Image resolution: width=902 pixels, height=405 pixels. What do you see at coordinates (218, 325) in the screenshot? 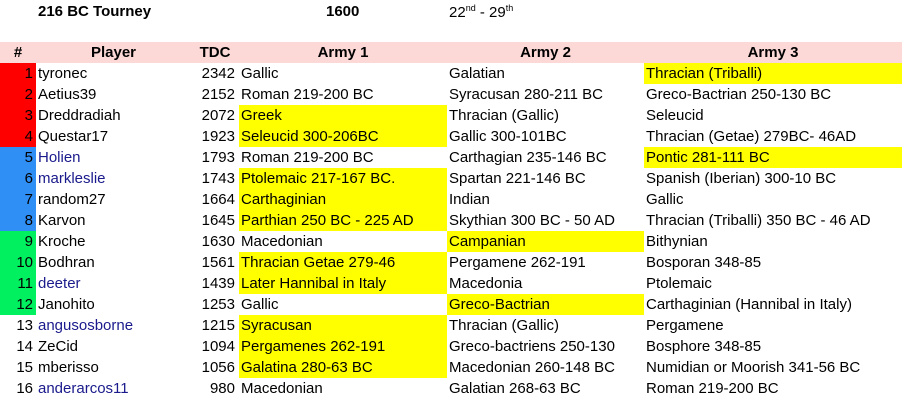
I see `tdc-cell: 1215` at bounding box center [218, 325].